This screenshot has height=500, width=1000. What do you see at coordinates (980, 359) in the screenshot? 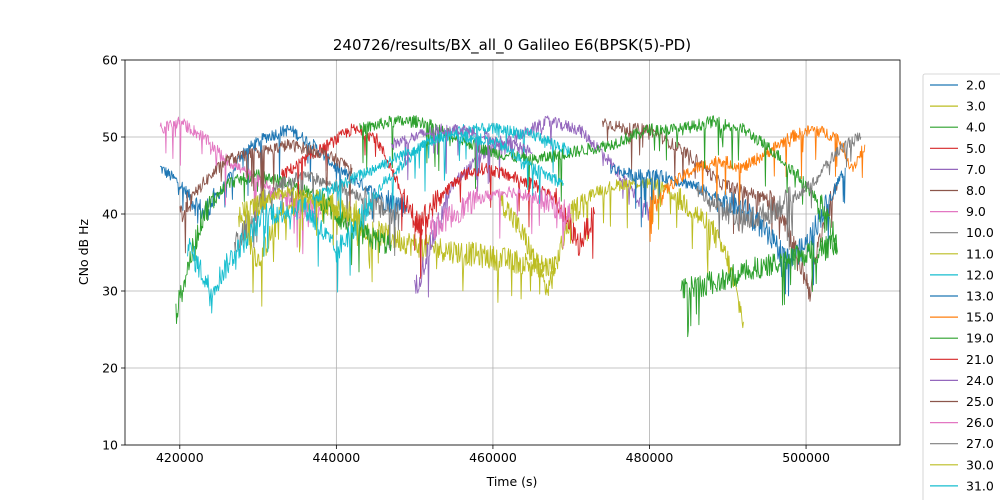
I see `legend-label: 21.0` at bounding box center [980, 359].